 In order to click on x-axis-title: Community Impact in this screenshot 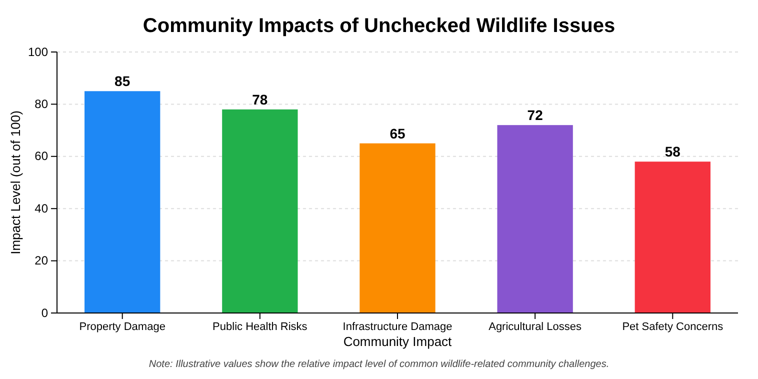, I will do `click(397, 341)`.